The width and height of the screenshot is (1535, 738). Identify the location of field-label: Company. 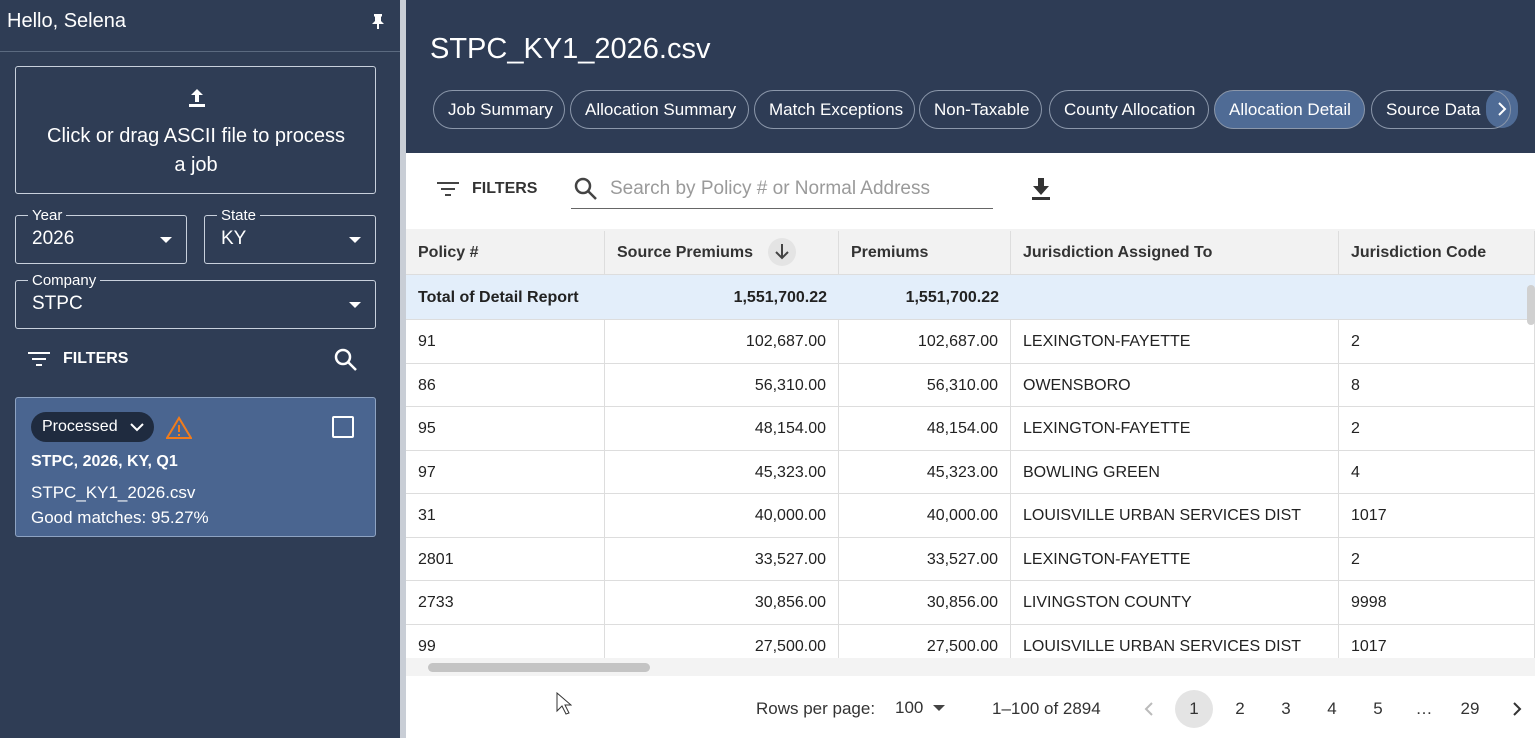
(64, 280).